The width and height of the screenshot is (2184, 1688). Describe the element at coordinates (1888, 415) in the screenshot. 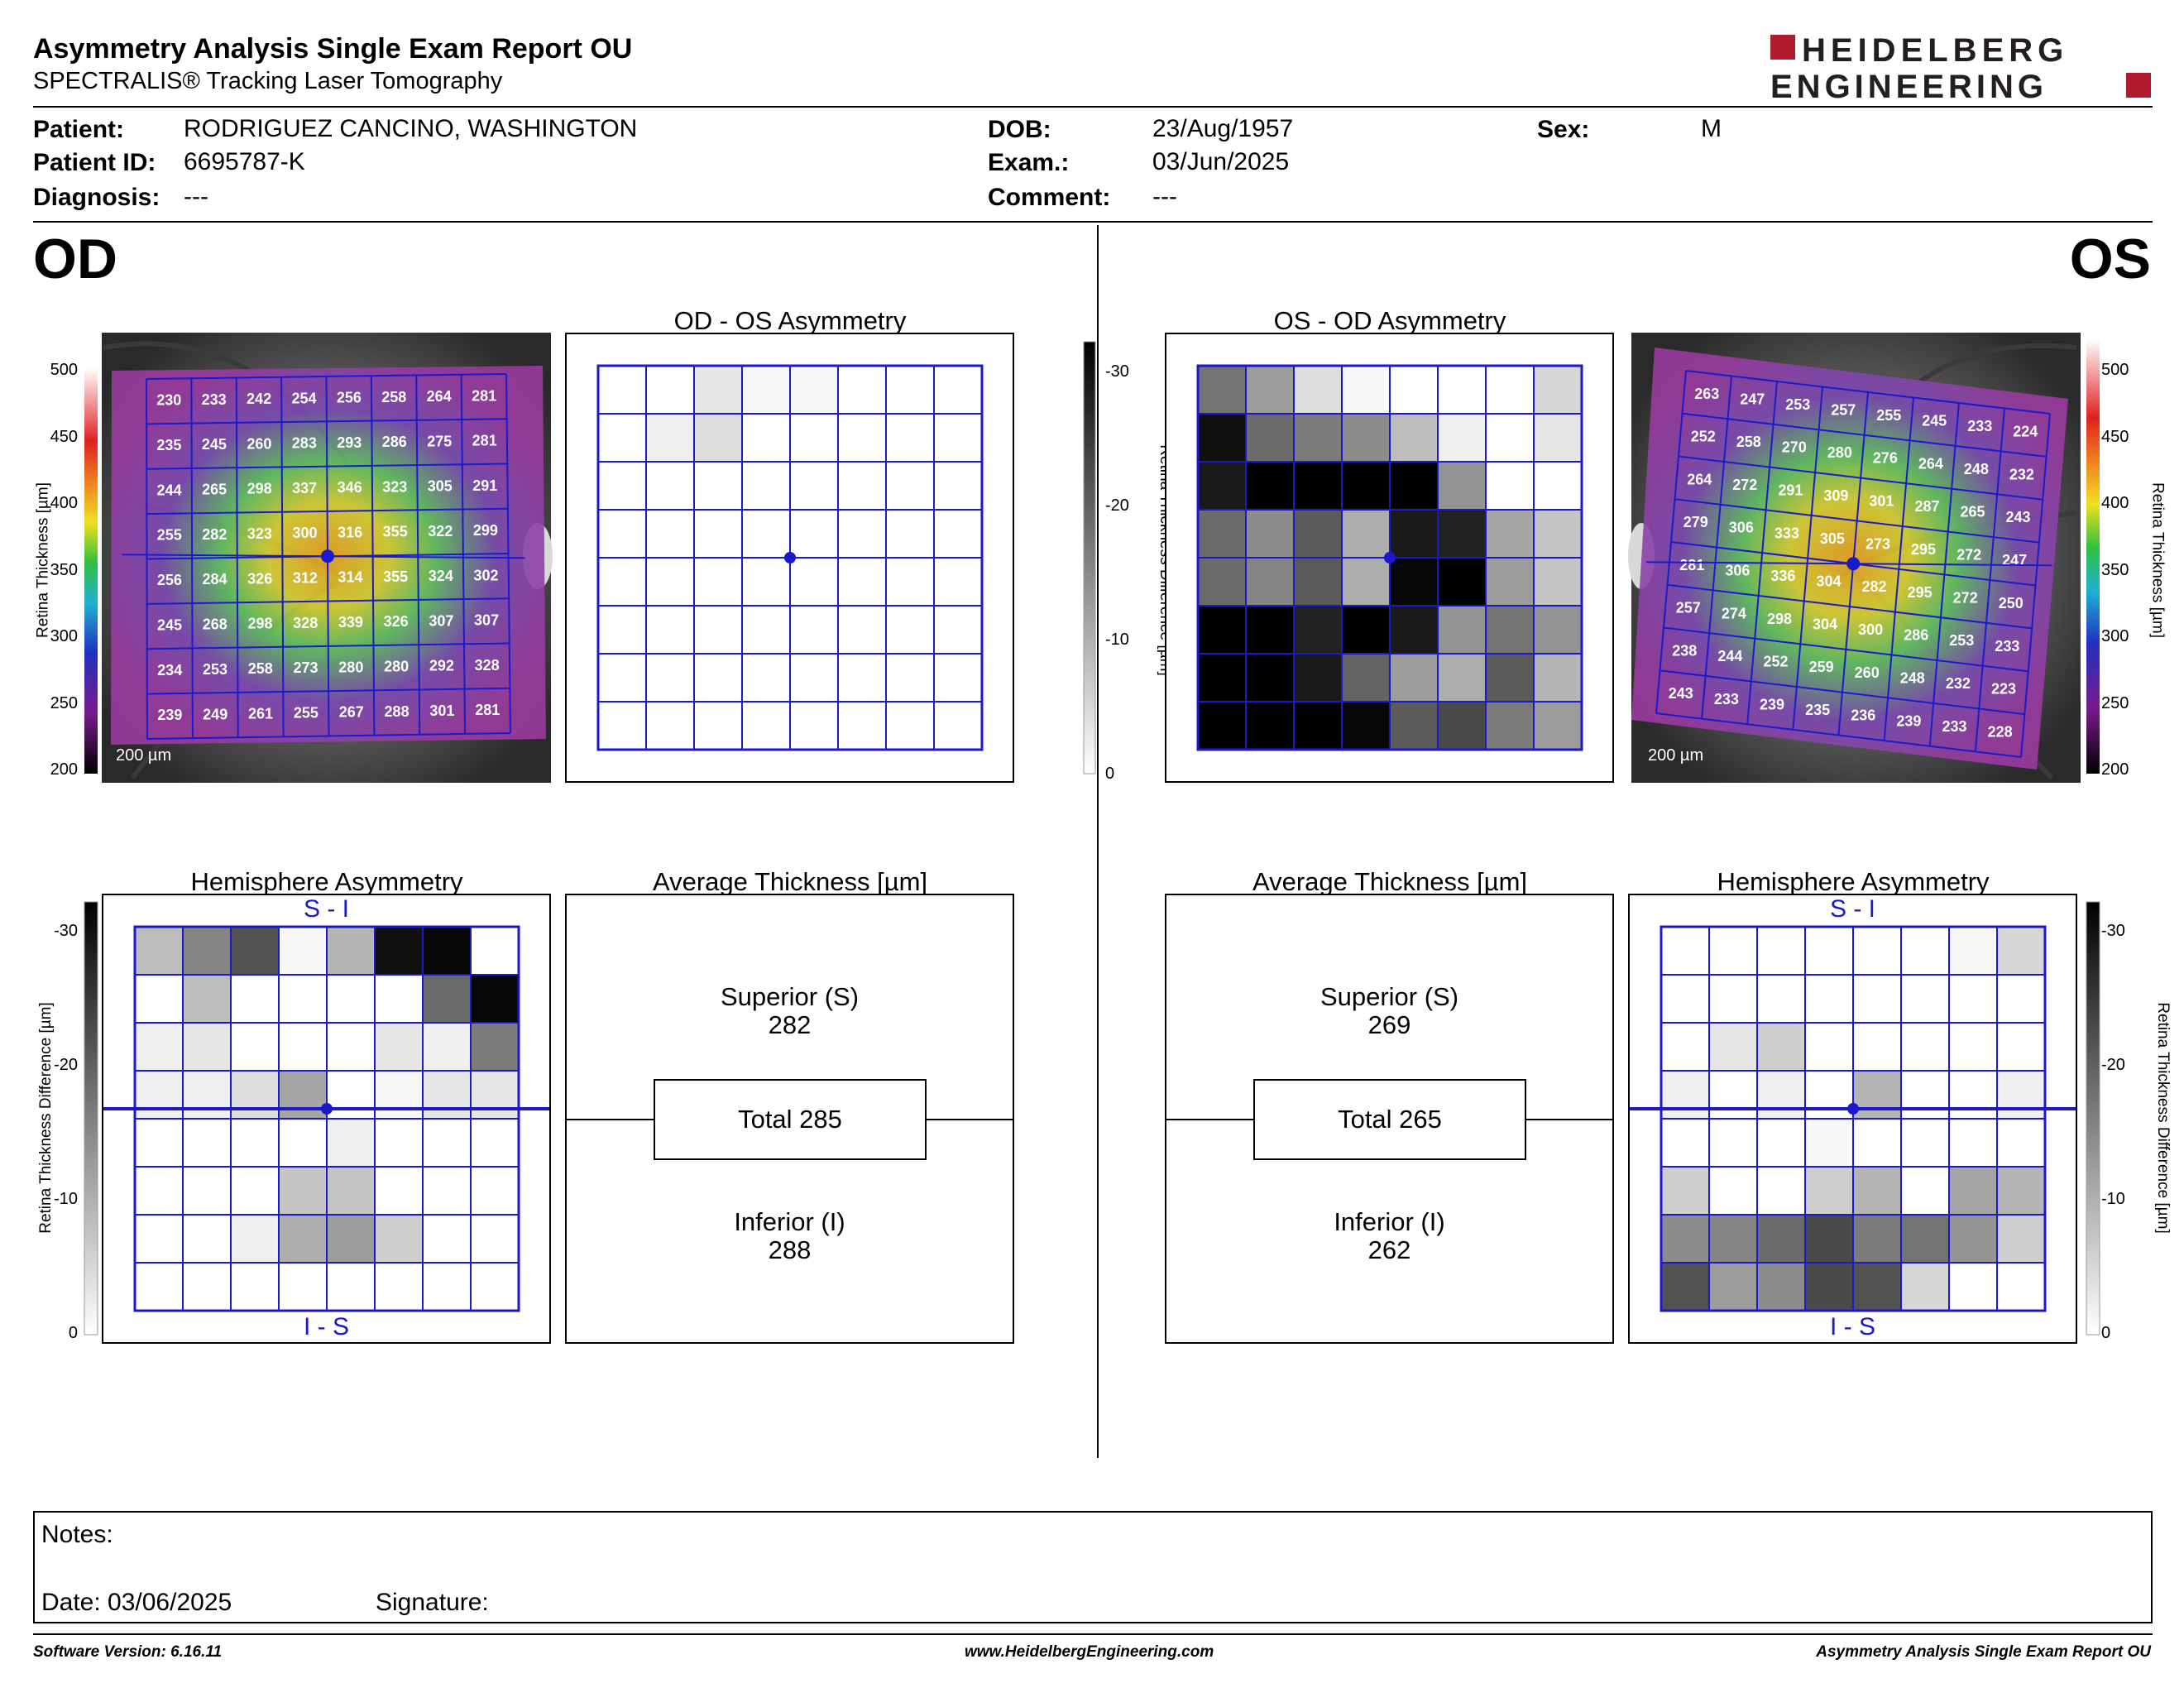

I see `os-thickness-value: 255` at that location.